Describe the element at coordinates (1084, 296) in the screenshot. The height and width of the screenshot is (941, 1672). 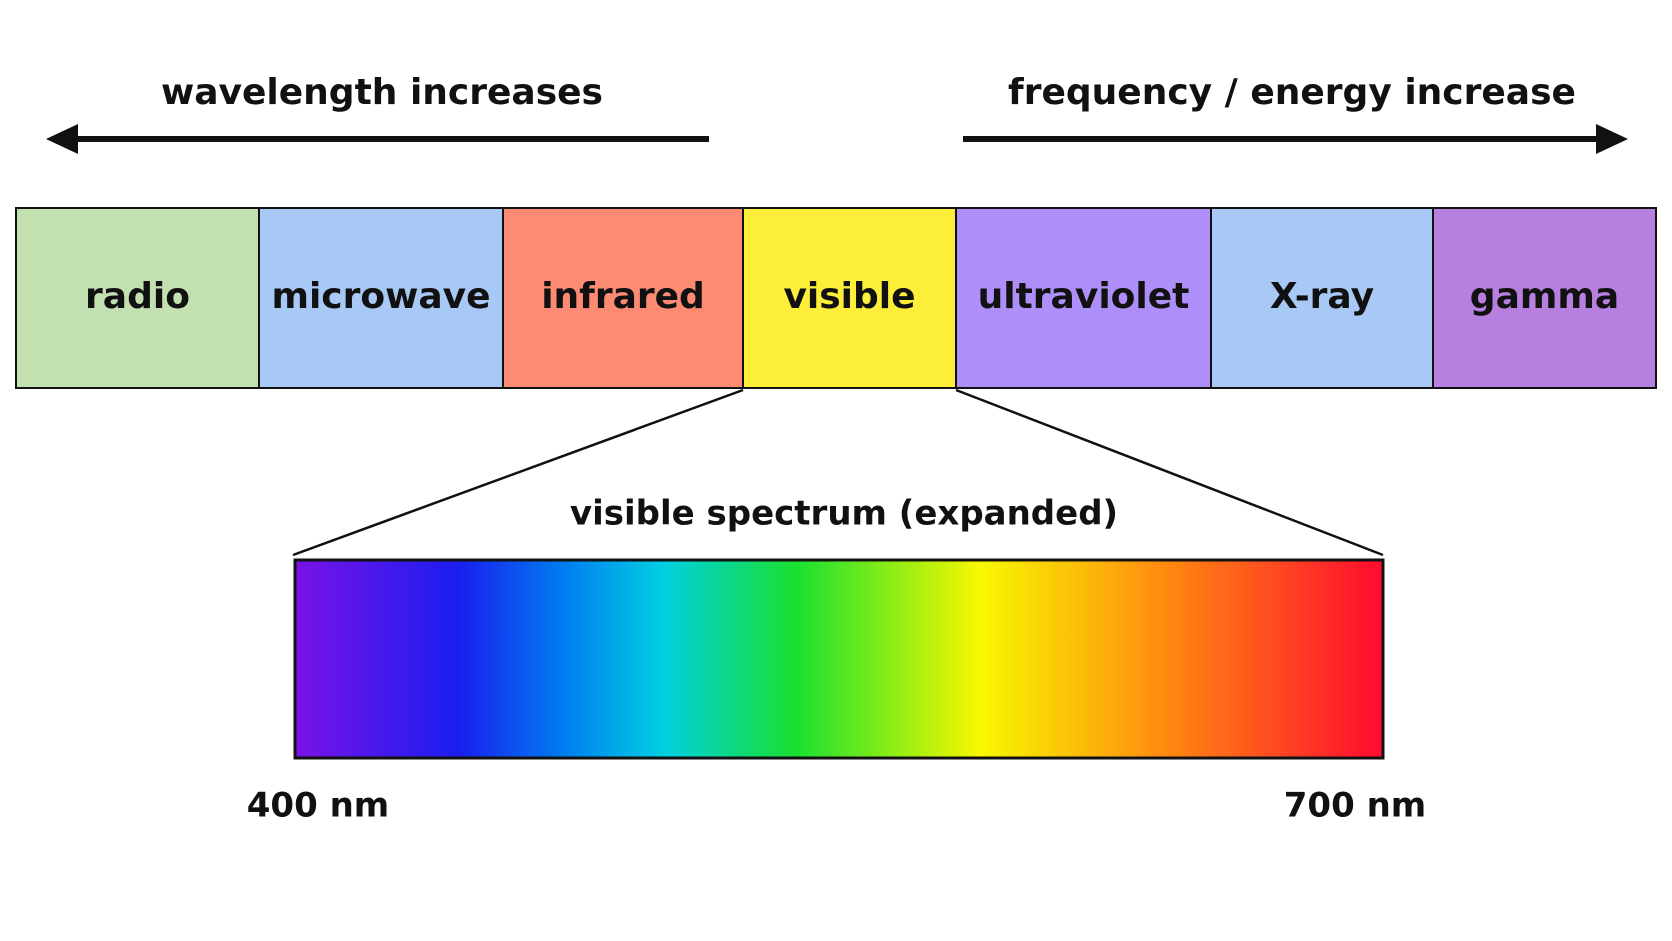
I see `band-label: ultraviolet` at that location.